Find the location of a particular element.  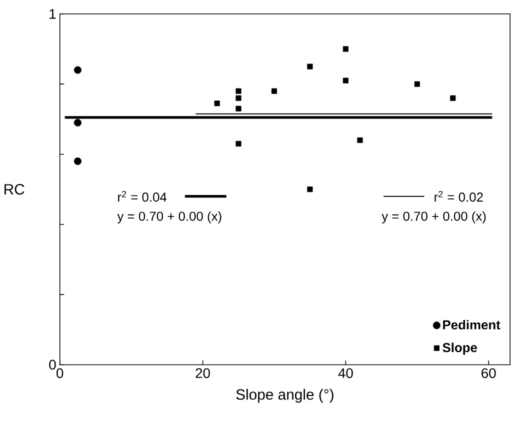

legend-label: Slope is located at coordinates (459, 348).